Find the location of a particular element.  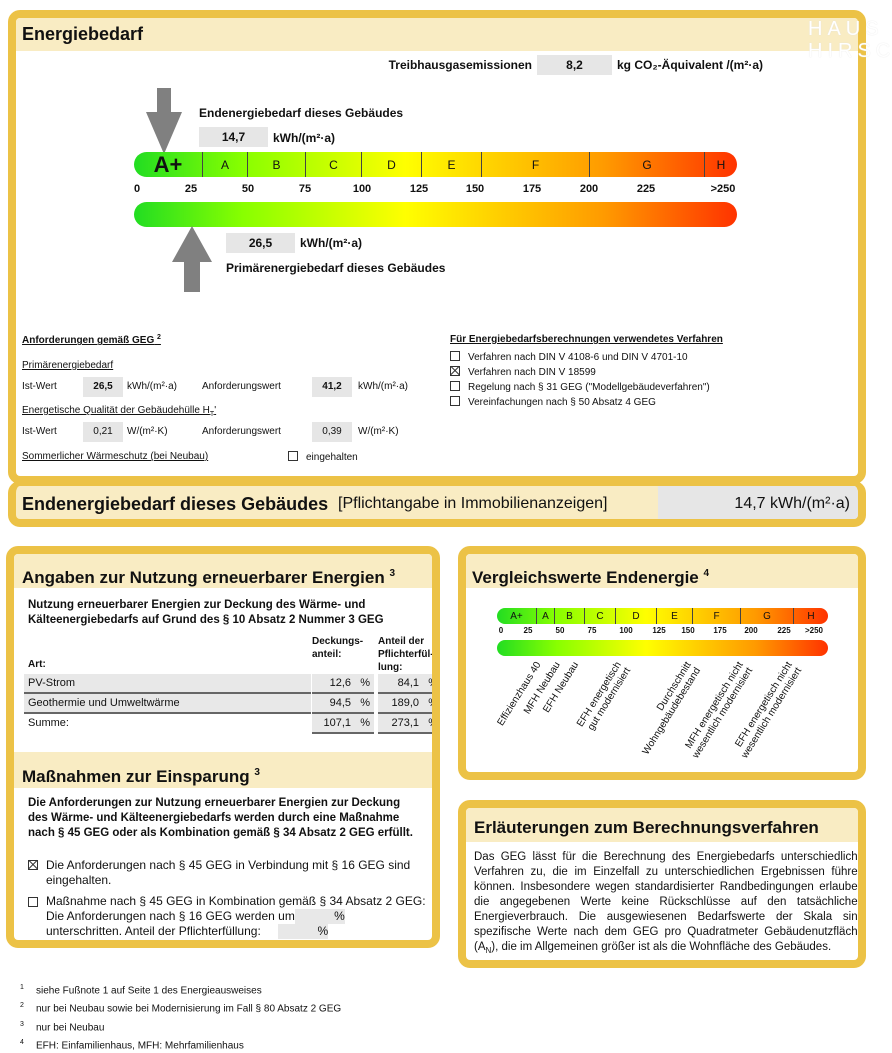

efficiency-class-scale: A+ A B C D E F G H is located at coordinates (435, 164).